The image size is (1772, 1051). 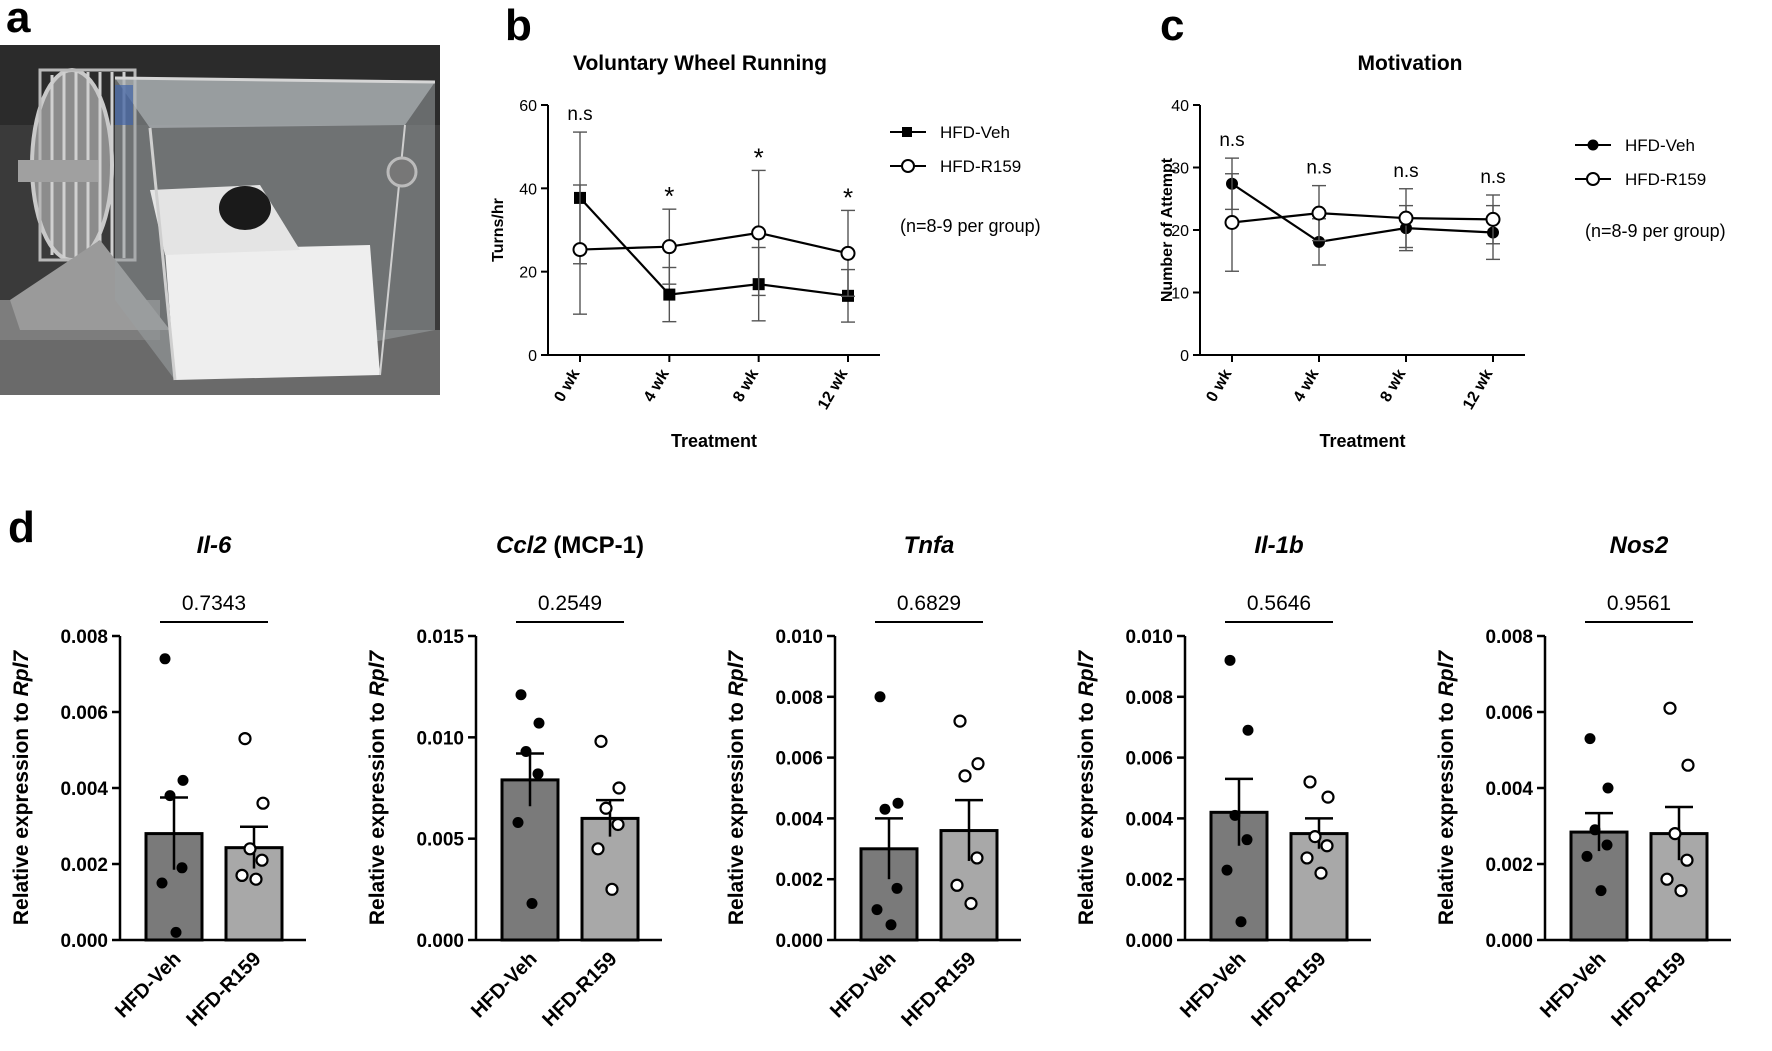 What do you see at coordinates (714, 243) in the screenshot?
I see `series-line` at bounding box center [714, 243].